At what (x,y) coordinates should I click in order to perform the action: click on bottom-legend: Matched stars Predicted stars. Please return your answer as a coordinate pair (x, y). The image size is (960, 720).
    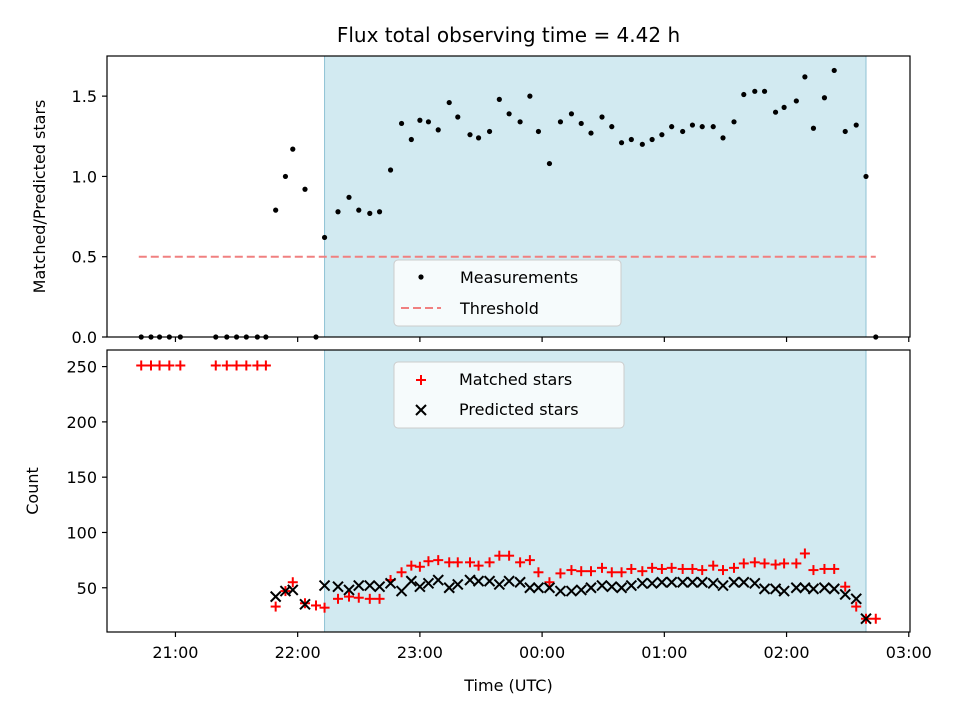
    Looking at the image, I should click on (509, 395).